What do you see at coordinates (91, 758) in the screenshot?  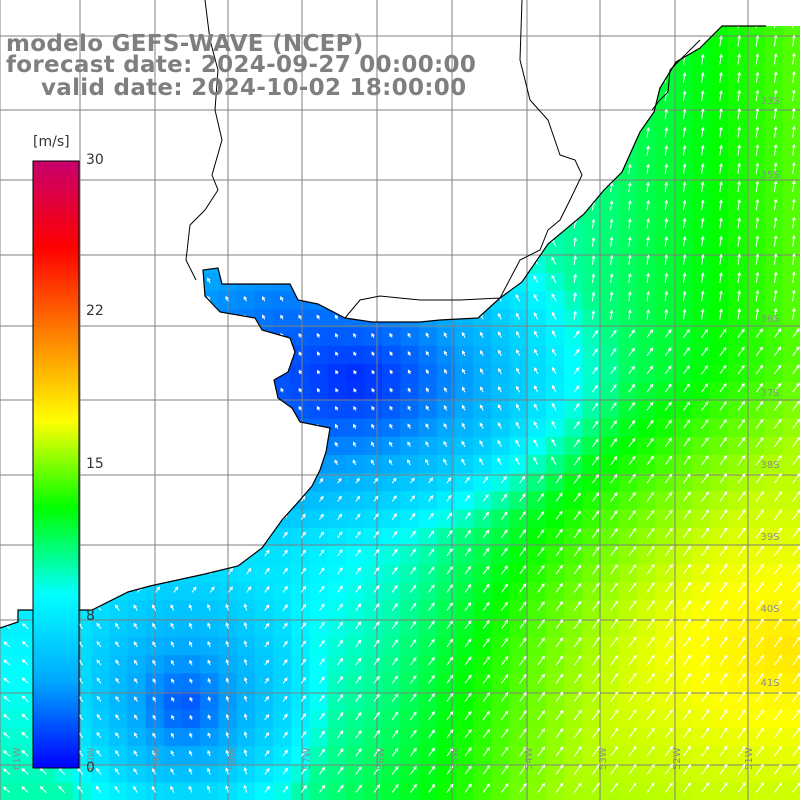 I see `longitude-label: 60W` at bounding box center [91, 758].